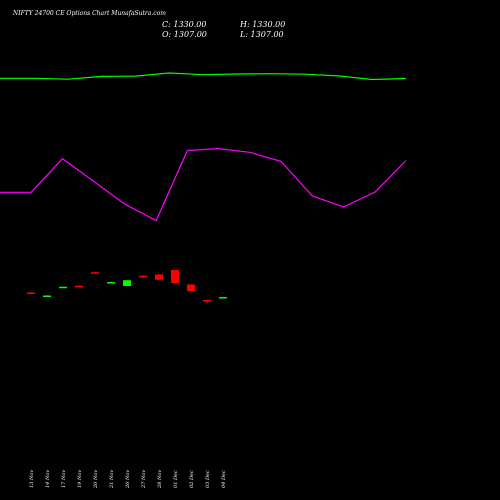  What do you see at coordinates (224, 479) in the screenshot?
I see `x-tick-label: 04 Dec` at bounding box center [224, 479].